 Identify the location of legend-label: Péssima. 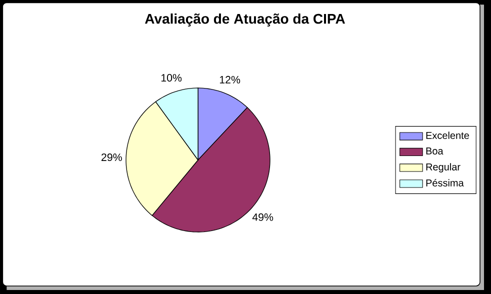
(445, 182).